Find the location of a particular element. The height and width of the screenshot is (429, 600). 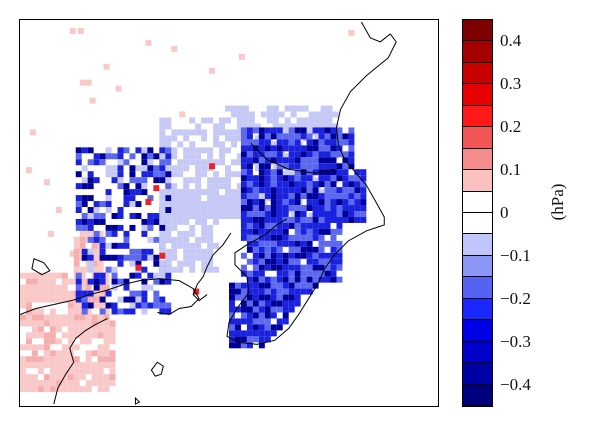

colorbar-tick-label: 0.2 is located at coordinates (511, 127).